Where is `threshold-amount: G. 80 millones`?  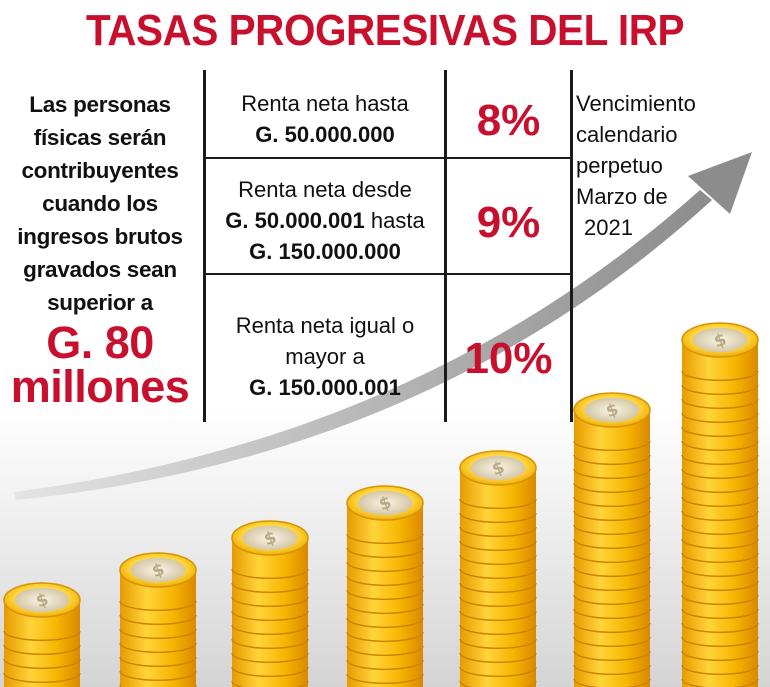
threshold-amount: G. 80 millones is located at coordinates (100, 364).